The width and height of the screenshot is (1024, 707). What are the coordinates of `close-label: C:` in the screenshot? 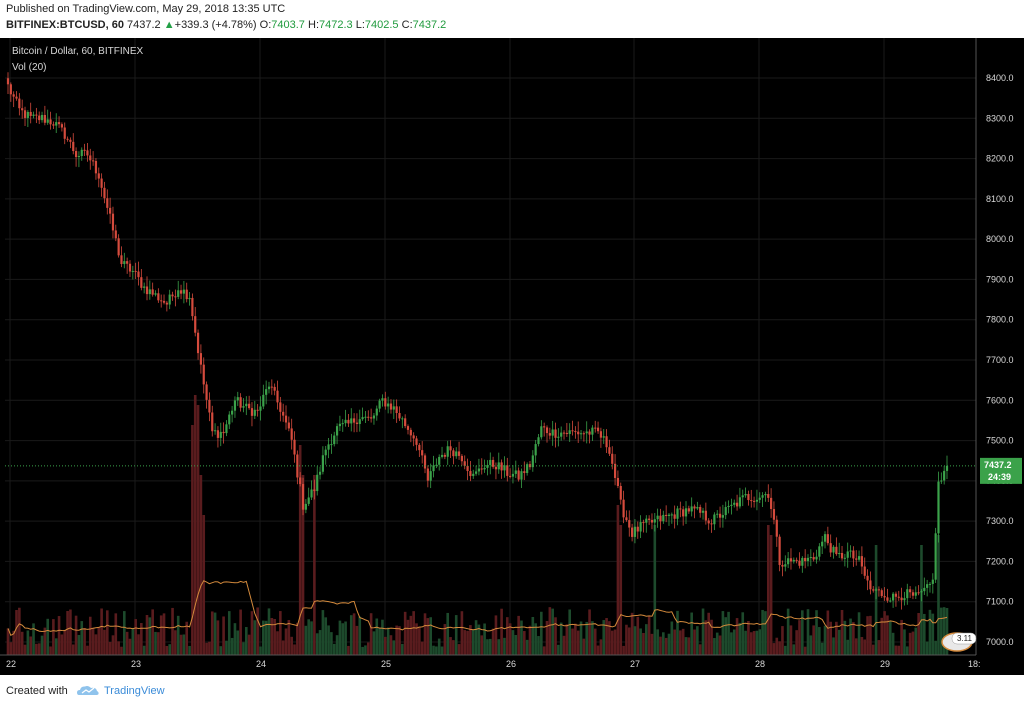 It's located at (407, 25).